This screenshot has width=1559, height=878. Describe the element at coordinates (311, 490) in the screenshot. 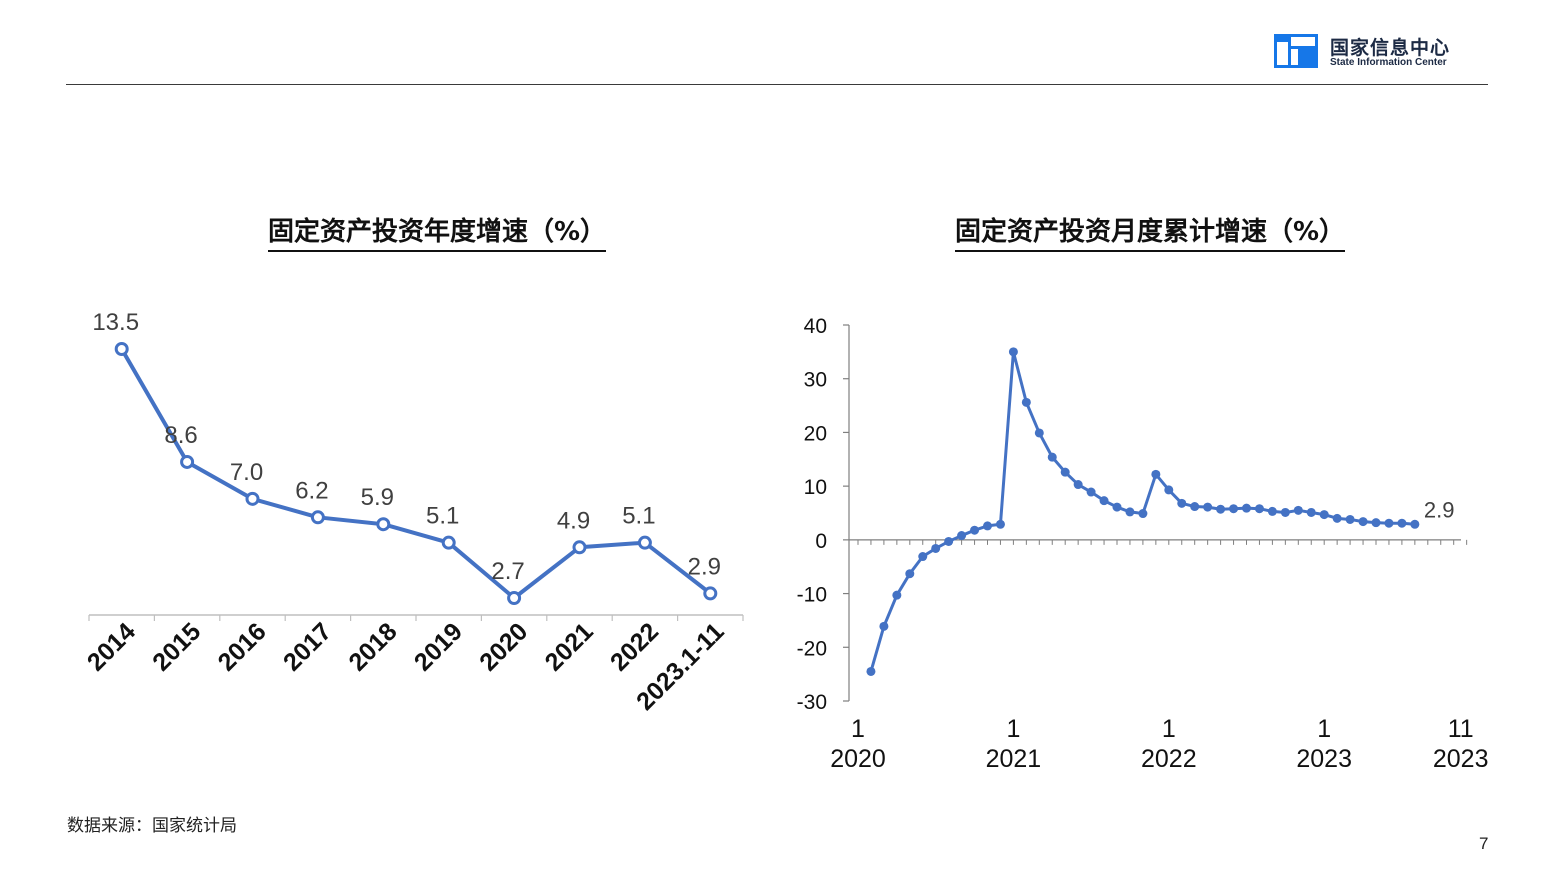

I see `data-label: 6.2` at that location.